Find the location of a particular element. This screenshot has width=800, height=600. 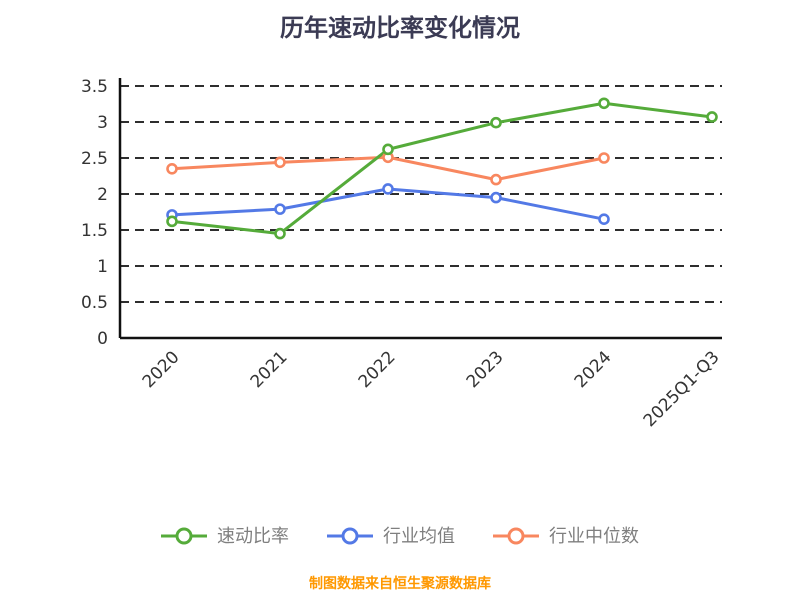

x-axis-label: 2023 is located at coordinates (485, 369).